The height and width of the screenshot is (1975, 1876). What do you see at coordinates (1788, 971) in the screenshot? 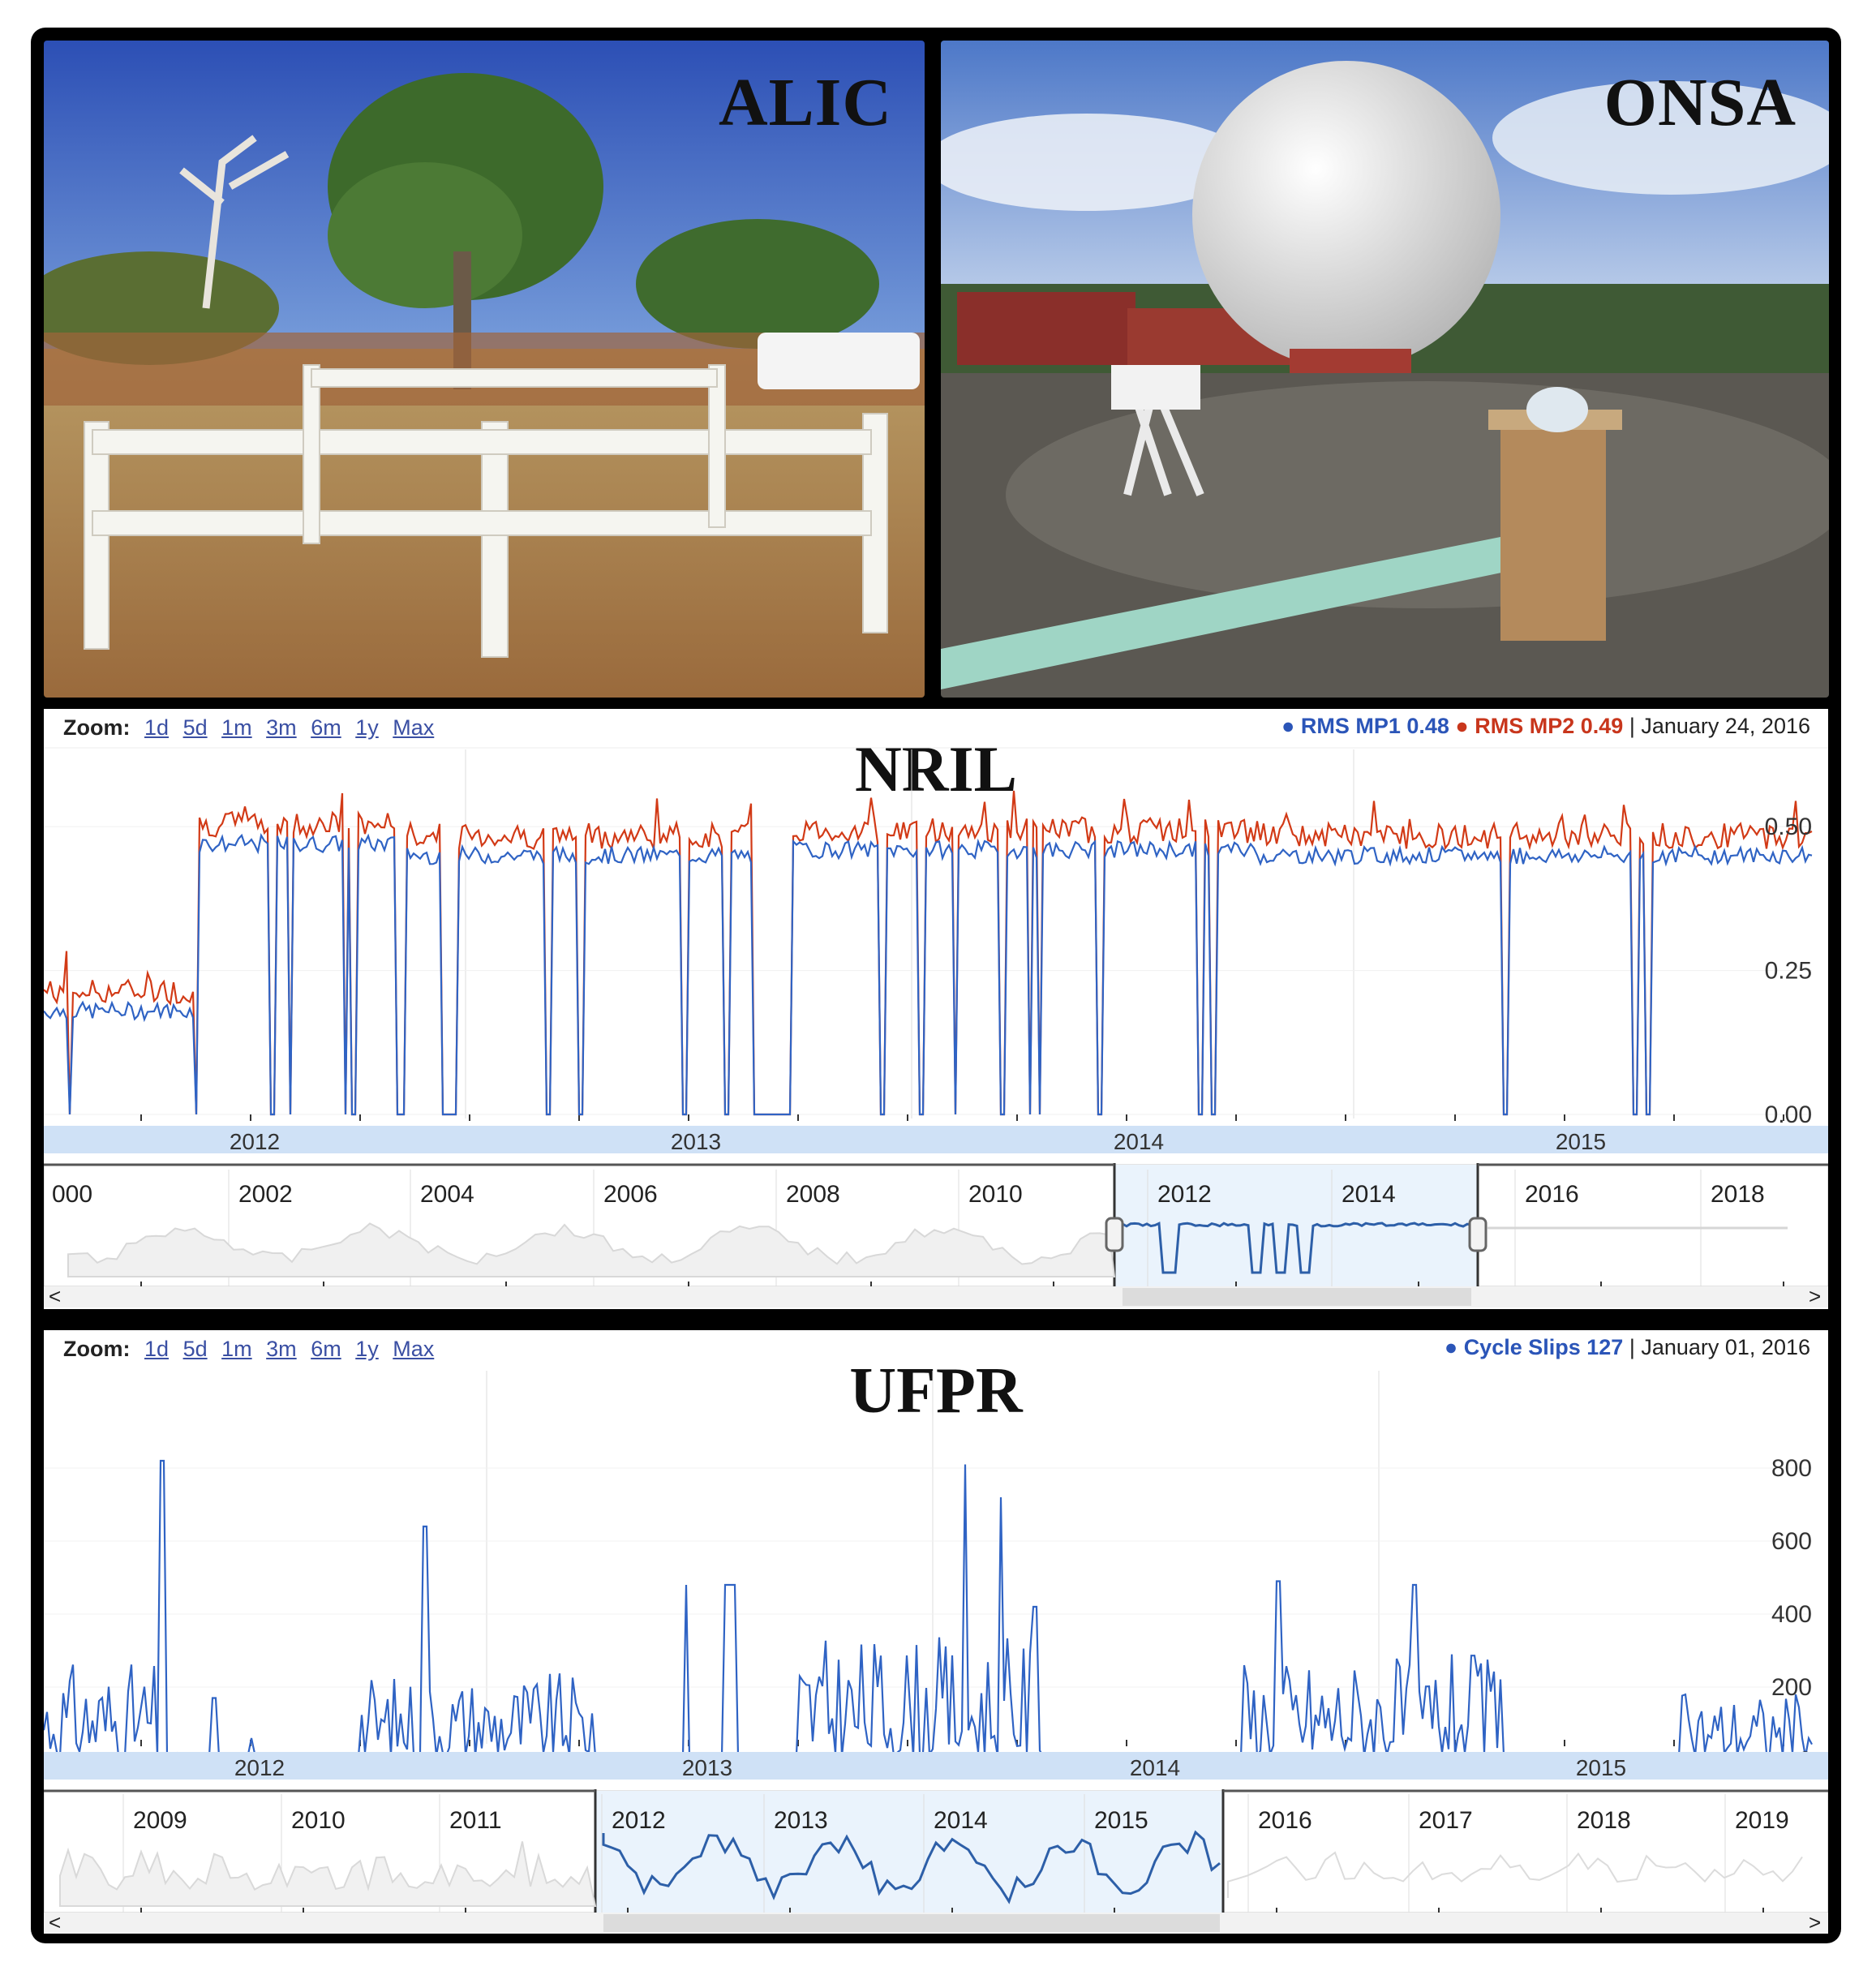
I see `nril-y-tick-label: 0.25` at bounding box center [1788, 971].